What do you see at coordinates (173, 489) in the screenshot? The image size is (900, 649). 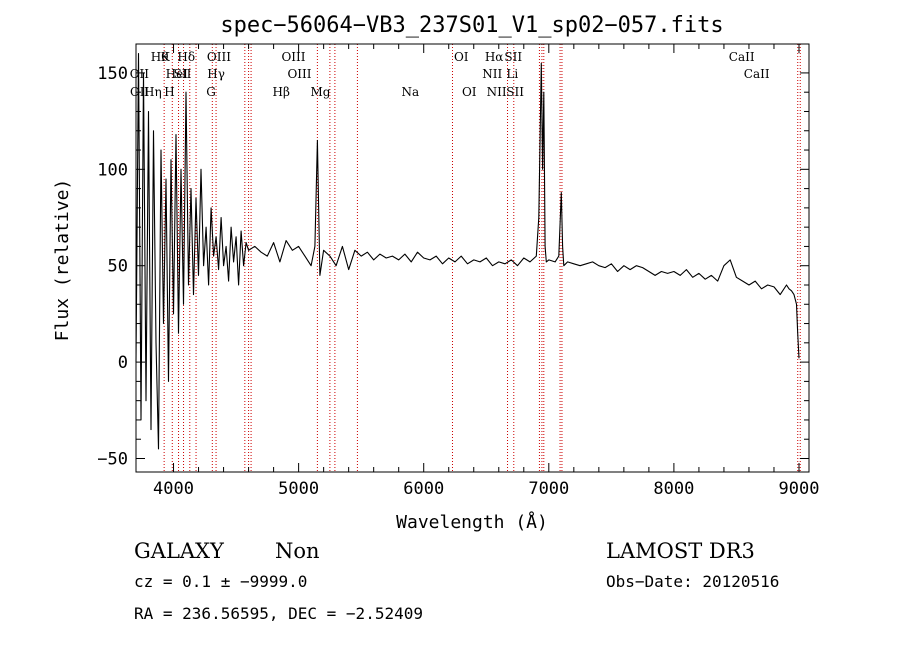 I see `x-tick-label: 4000` at bounding box center [173, 489].